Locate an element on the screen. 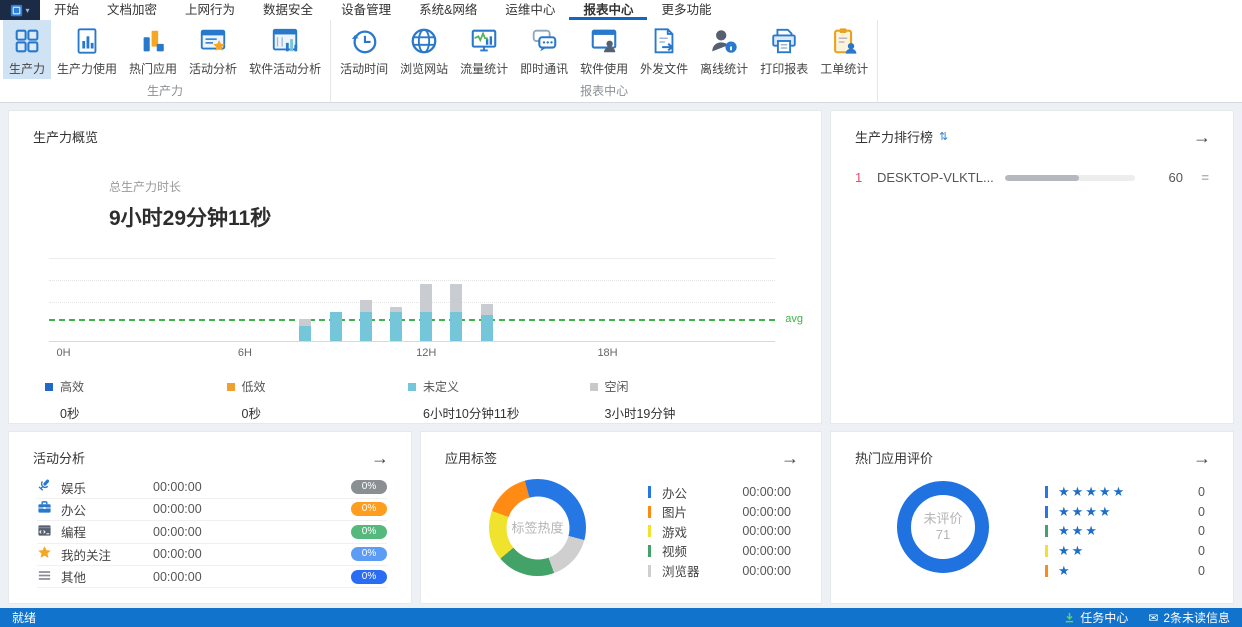  window-bars-icon is located at coordinates (285, 41).